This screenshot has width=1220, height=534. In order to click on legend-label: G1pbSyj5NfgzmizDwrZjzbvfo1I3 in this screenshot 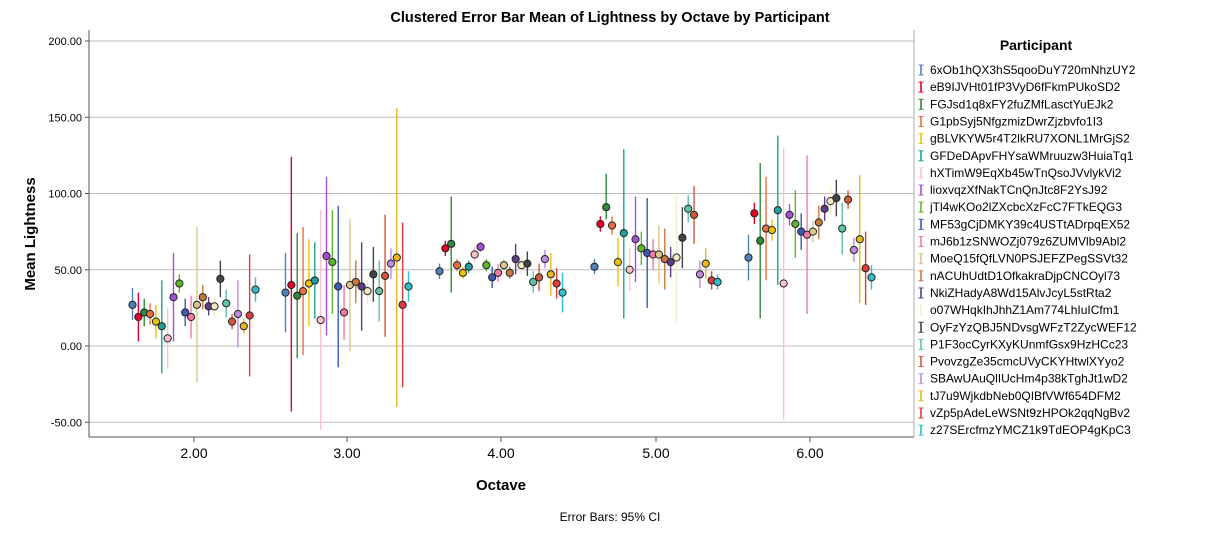, I will do `click(1016, 121)`.